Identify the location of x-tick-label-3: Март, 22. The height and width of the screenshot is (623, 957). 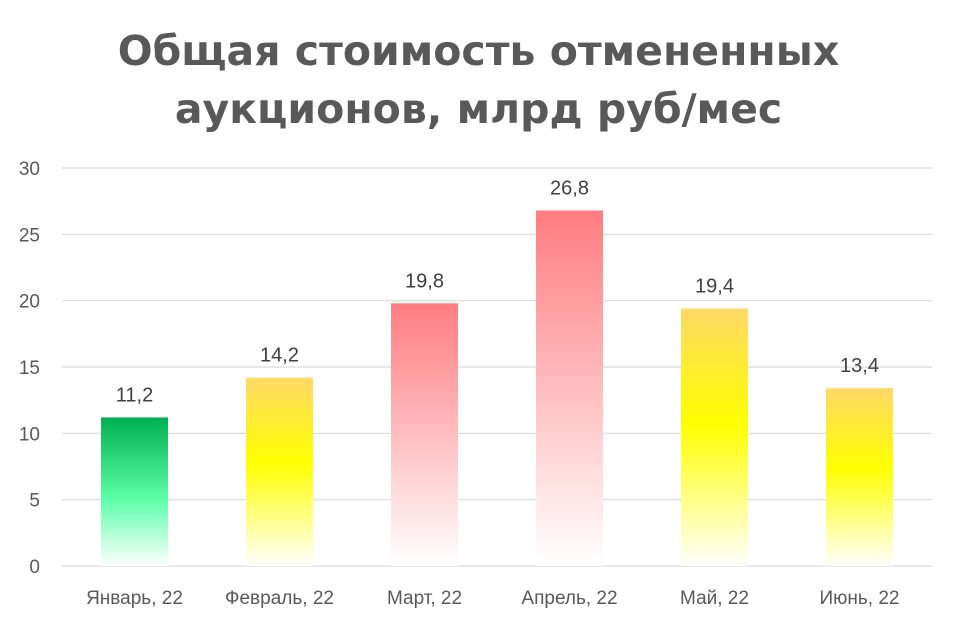
(424, 598).